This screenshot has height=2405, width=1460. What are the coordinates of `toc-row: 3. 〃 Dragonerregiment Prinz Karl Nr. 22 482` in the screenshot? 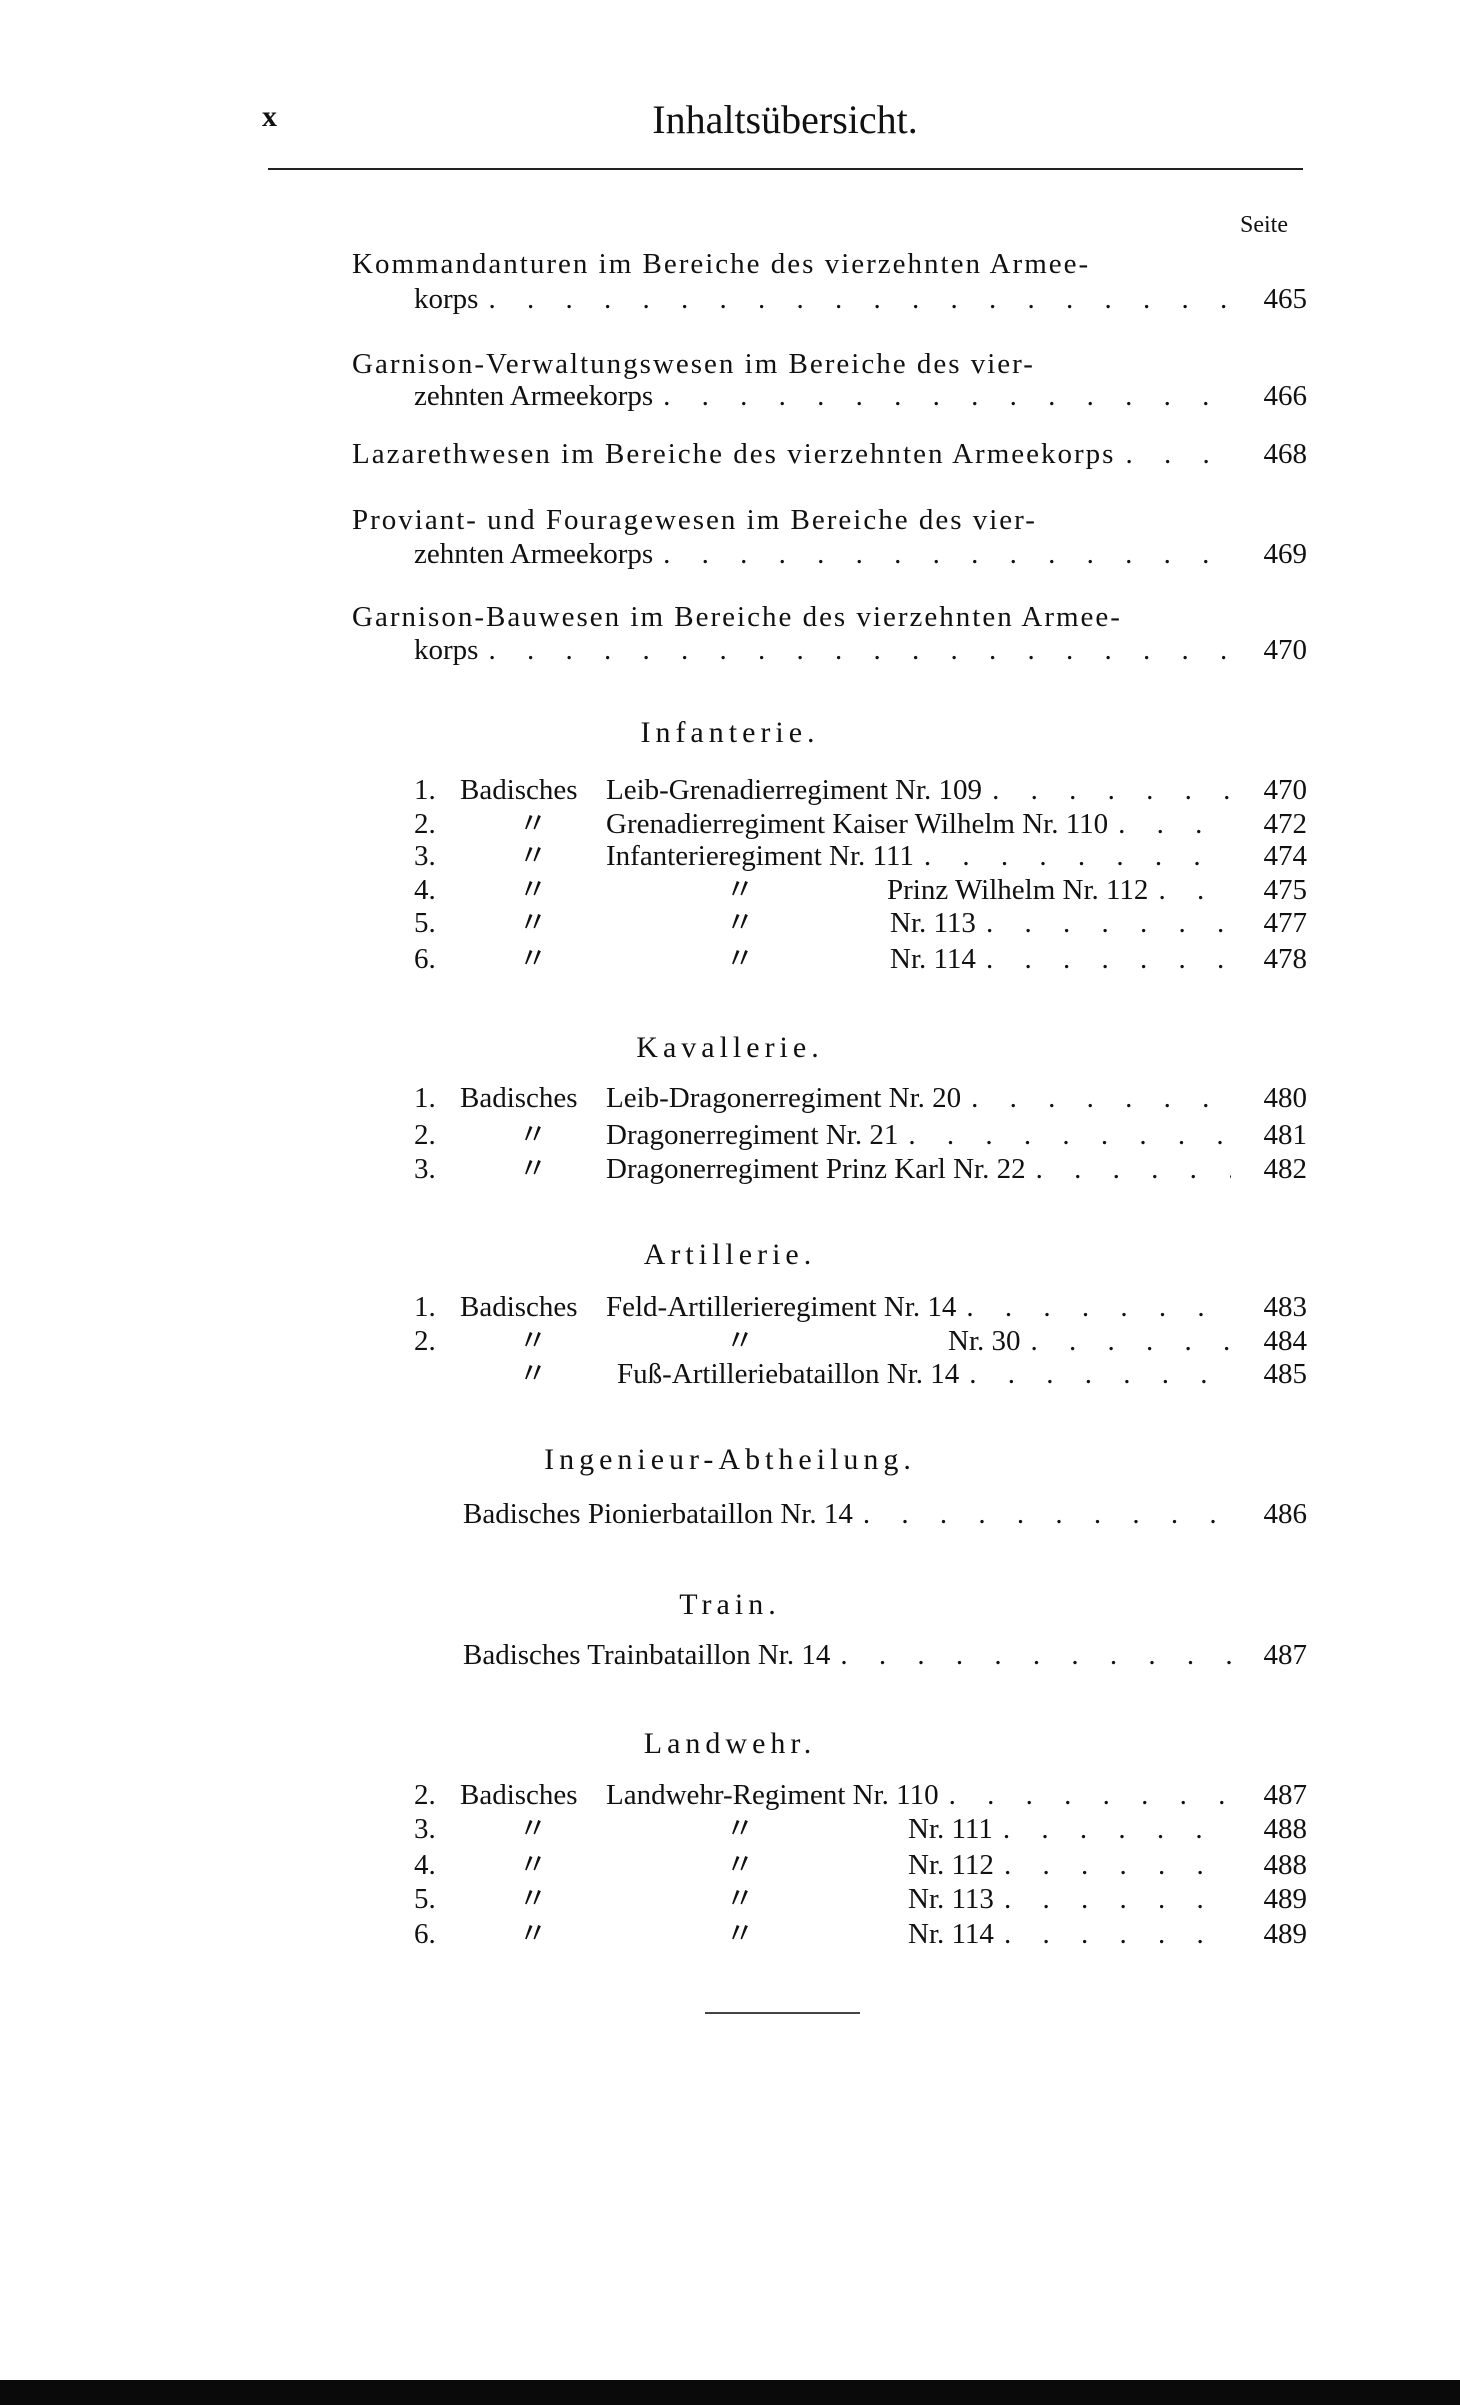 It's located at (653, 1169).